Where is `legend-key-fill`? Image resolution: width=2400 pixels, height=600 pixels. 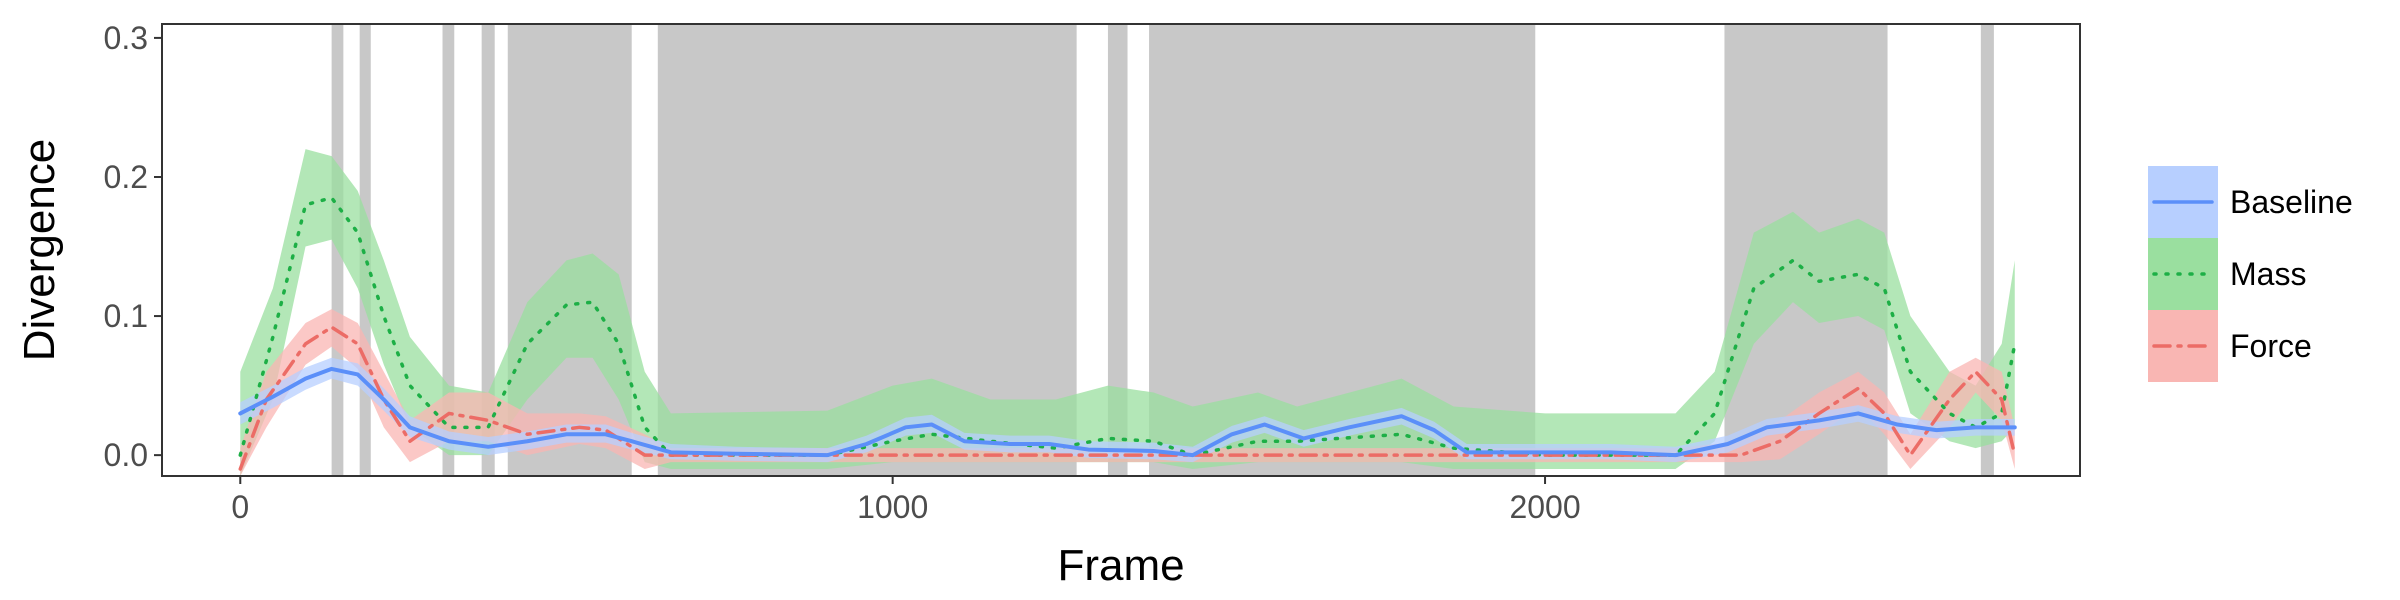
legend-key-fill is located at coordinates (2183, 274).